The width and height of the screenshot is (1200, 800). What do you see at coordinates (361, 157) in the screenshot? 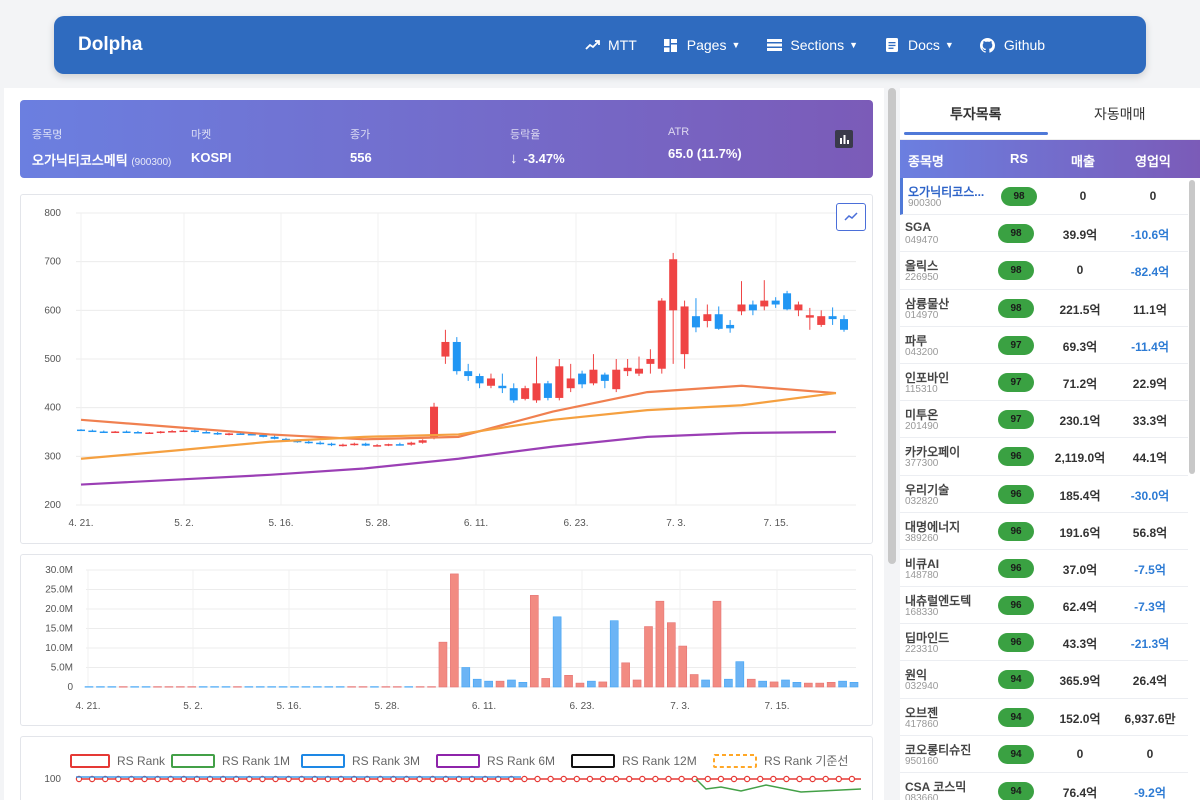
I see `close-value: 556` at bounding box center [361, 157].